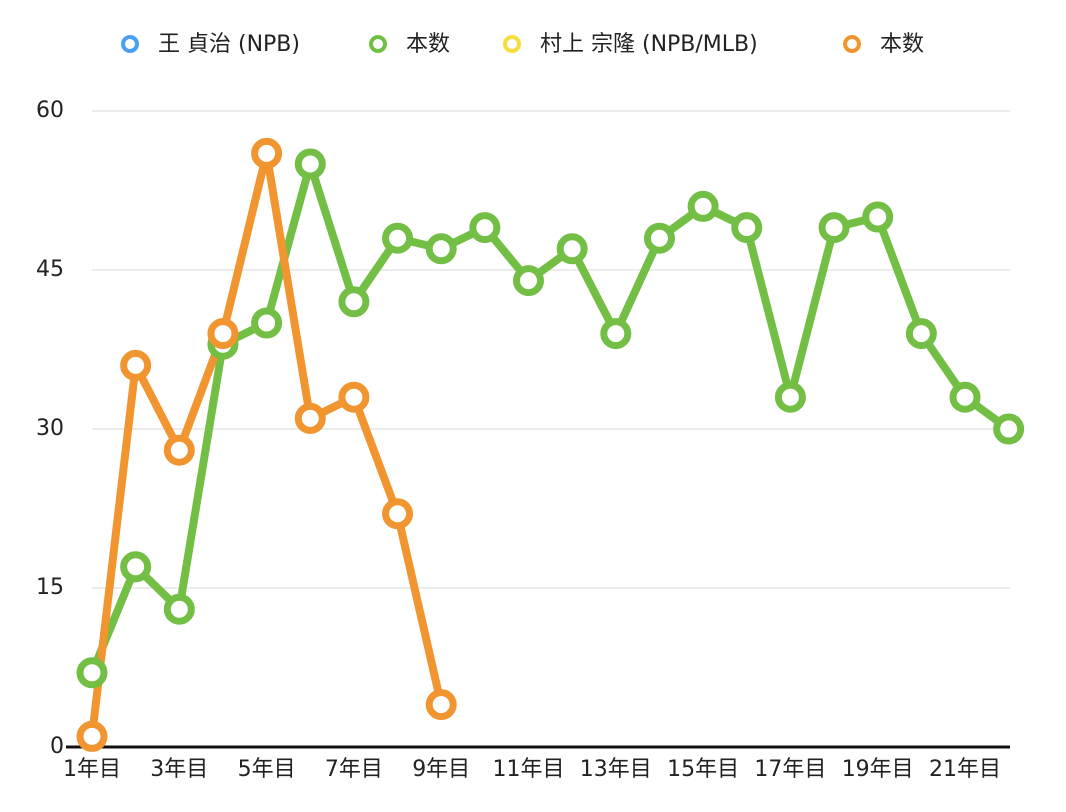 This screenshot has height=812, width=1066. Describe the element at coordinates (50, 269) in the screenshot. I see `y-tick-label: 45` at that location.